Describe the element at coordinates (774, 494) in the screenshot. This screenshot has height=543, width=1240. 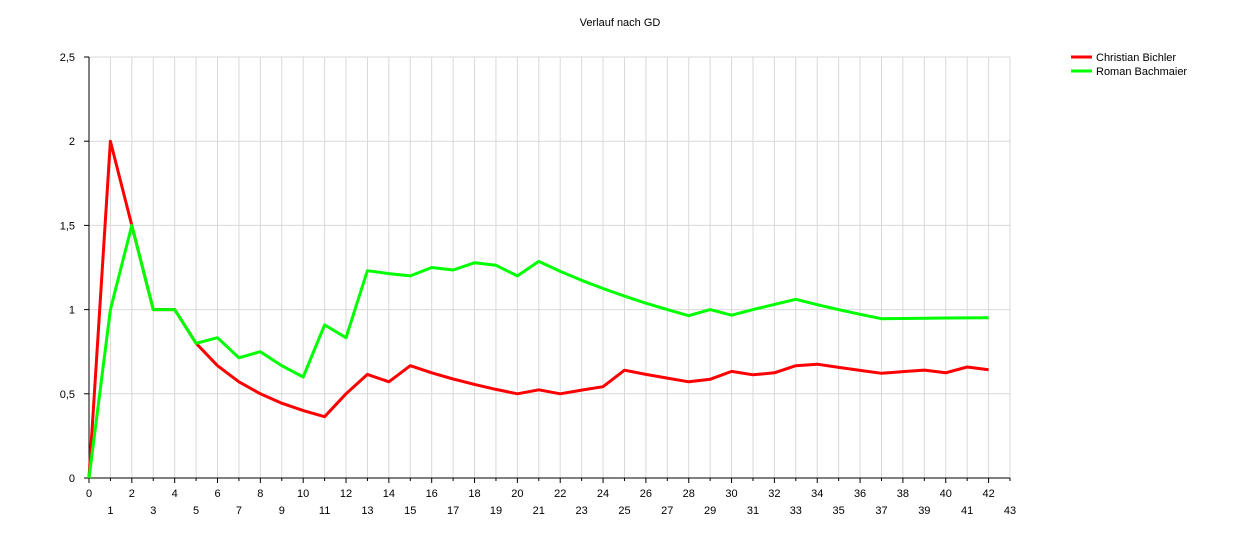
I see `x-tick-label: 32` at that location.